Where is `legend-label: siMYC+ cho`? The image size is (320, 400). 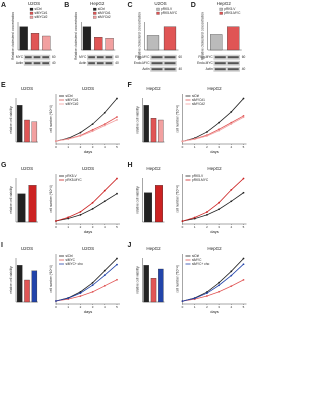
legend-label: siMYC+ cho is located at coordinates (74, 264).